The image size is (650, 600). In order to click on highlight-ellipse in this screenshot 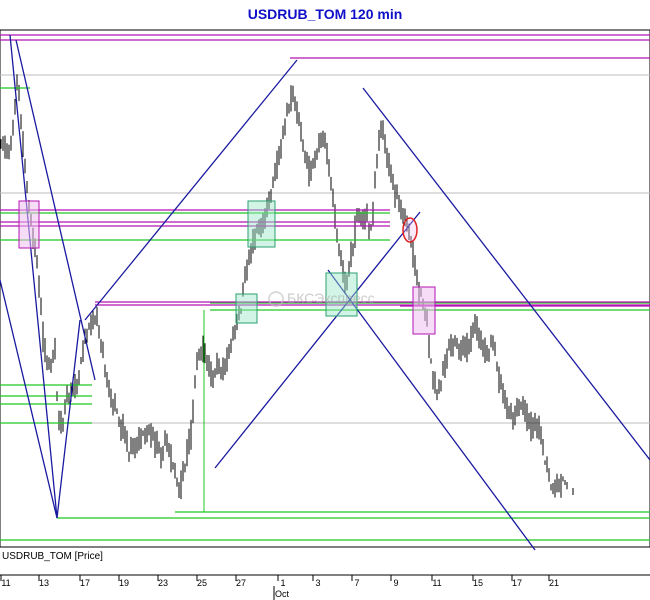, I will do `click(410, 230)`.